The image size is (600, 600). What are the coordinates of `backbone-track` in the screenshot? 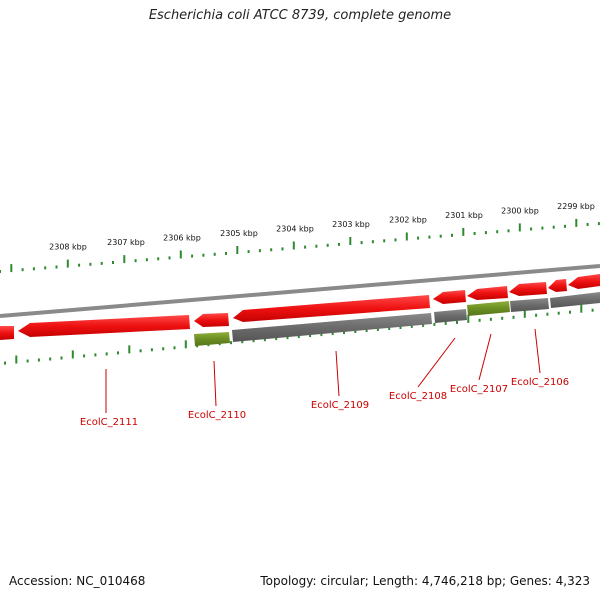 It's located at (300, 291).